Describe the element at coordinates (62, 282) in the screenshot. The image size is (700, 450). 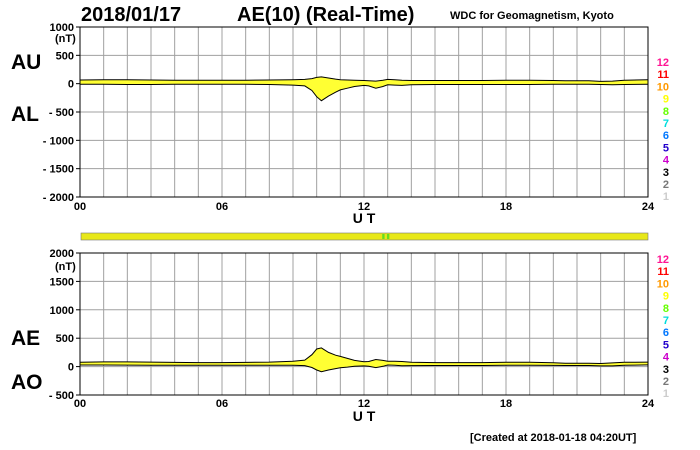
I see `y-tick-label: 1500` at that location.